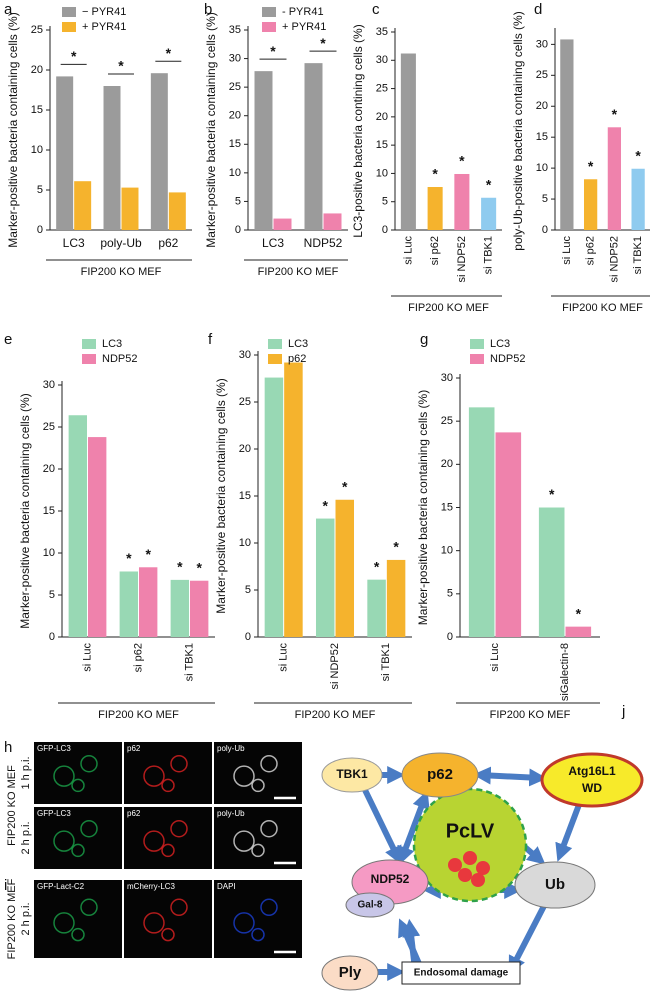 The width and height of the screenshot is (656, 996). Describe the element at coordinates (390, 879) in the screenshot. I see `node-label: NDP52` at that location.